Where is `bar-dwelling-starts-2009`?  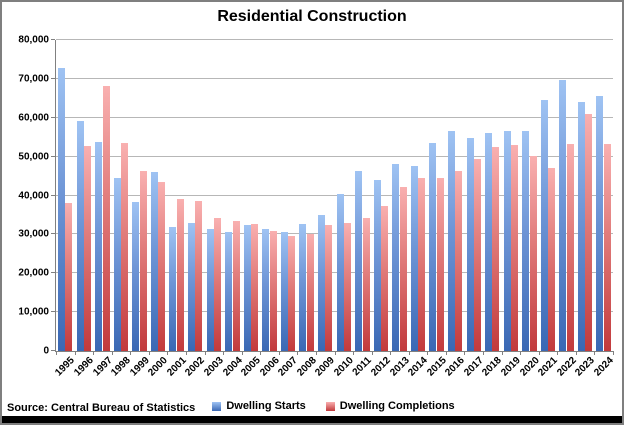 bar-dwelling-starts-2009 is located at coordinates (321, 283).